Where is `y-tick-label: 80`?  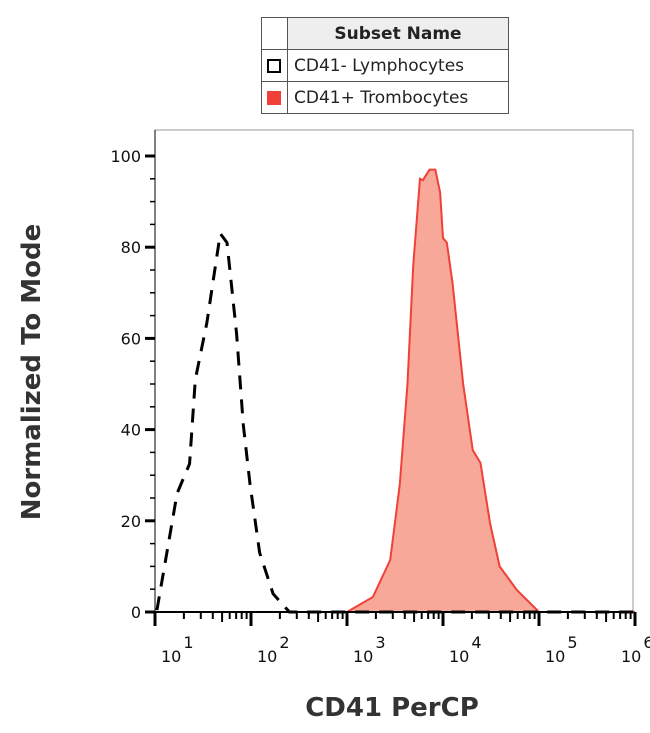
y-tick-label: 80 is located at coordinates (131, 247).